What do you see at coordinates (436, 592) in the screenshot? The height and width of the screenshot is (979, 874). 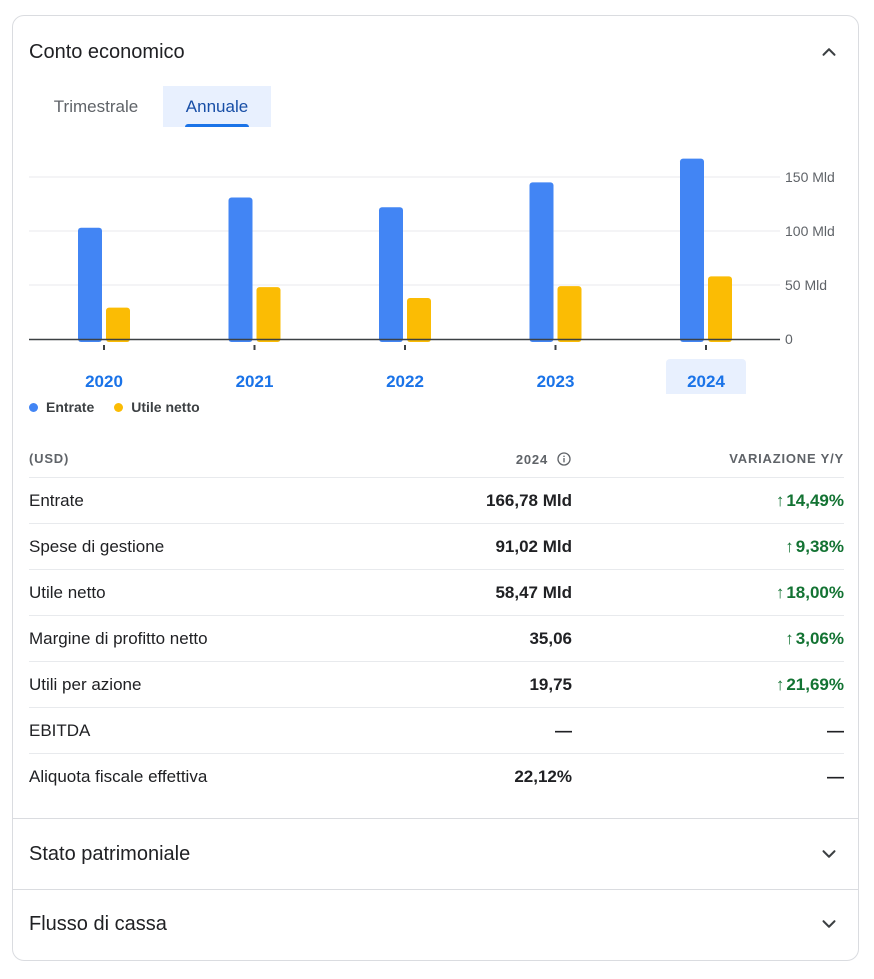 I see `table-row: Utile netto 58,47 Mld ↑ 18,00%` at bounding box center [436, 592].